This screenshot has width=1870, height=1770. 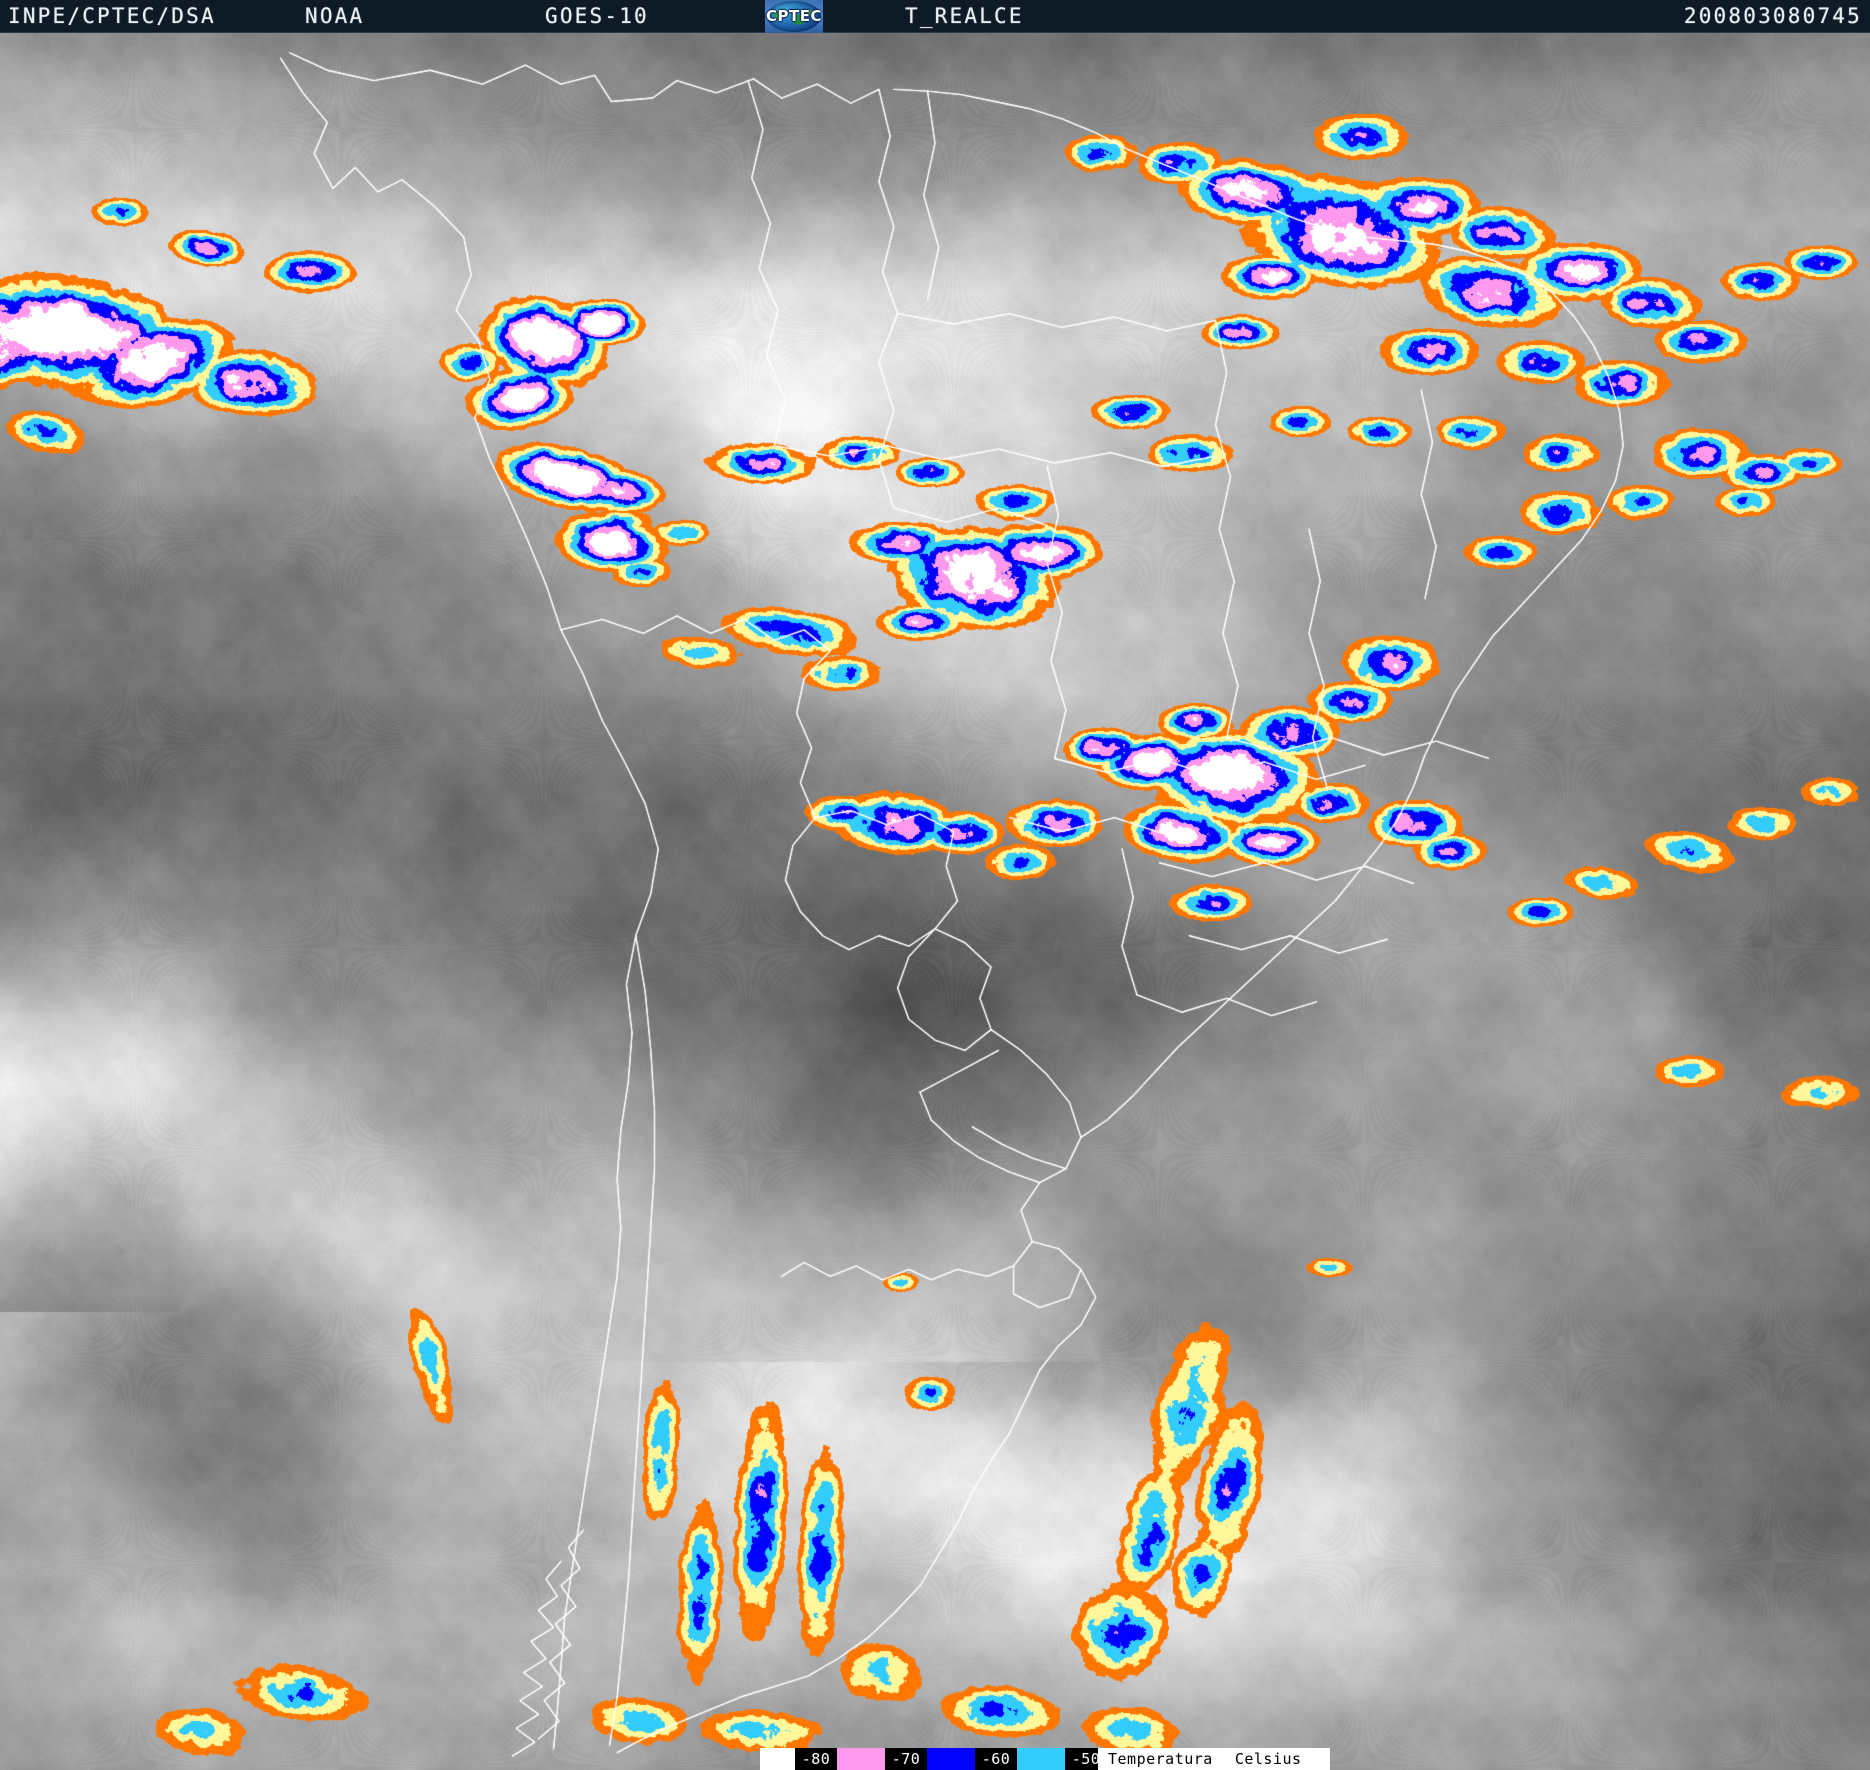 What do you see at coordinates (951, 1759) in the screenshot?
I see `legend-swatch-blue` at bounding box center [951, 1759].